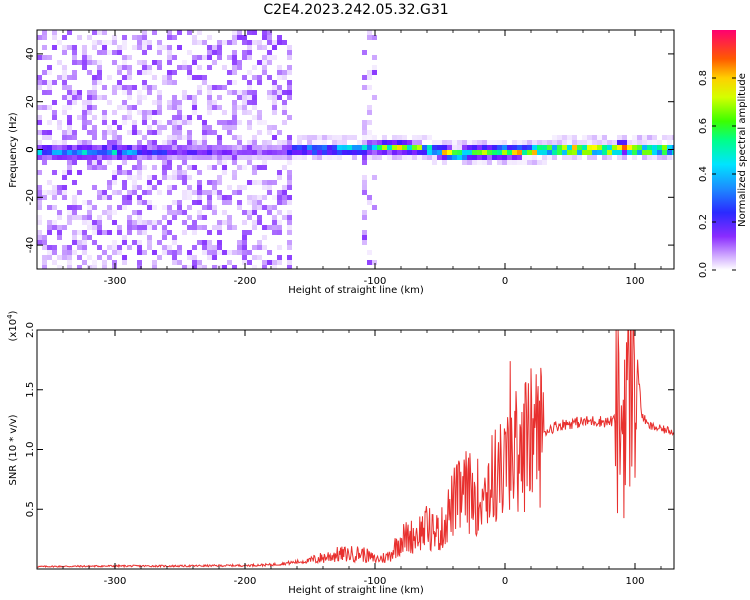 Image resolution: width=750 pixels, height=600 pixels. What do you see at coordinates (30, 509) in the screenshot?
I see `snr-y-tick-label: 0.5` at bounding box center [30, 509].